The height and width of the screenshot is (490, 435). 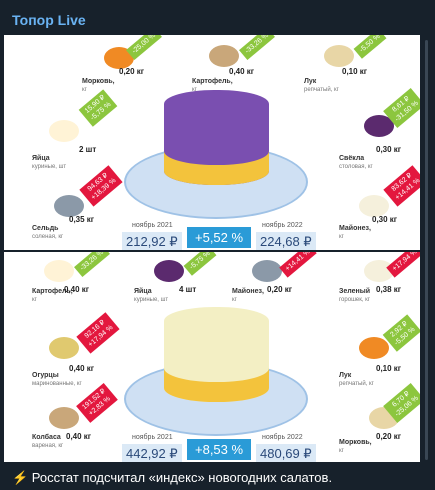 I want to click on price-2021: 212,92 ₽, so click(x=152, y=241).